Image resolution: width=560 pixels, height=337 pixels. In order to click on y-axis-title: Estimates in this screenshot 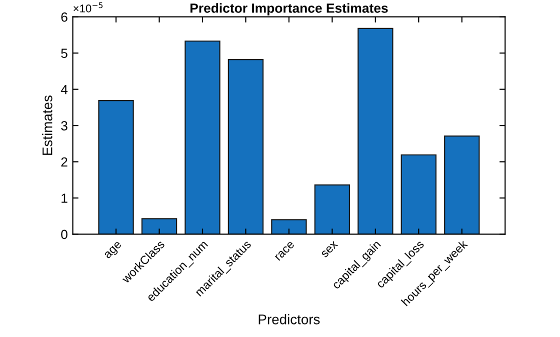, I will do `click(47, 125)`.